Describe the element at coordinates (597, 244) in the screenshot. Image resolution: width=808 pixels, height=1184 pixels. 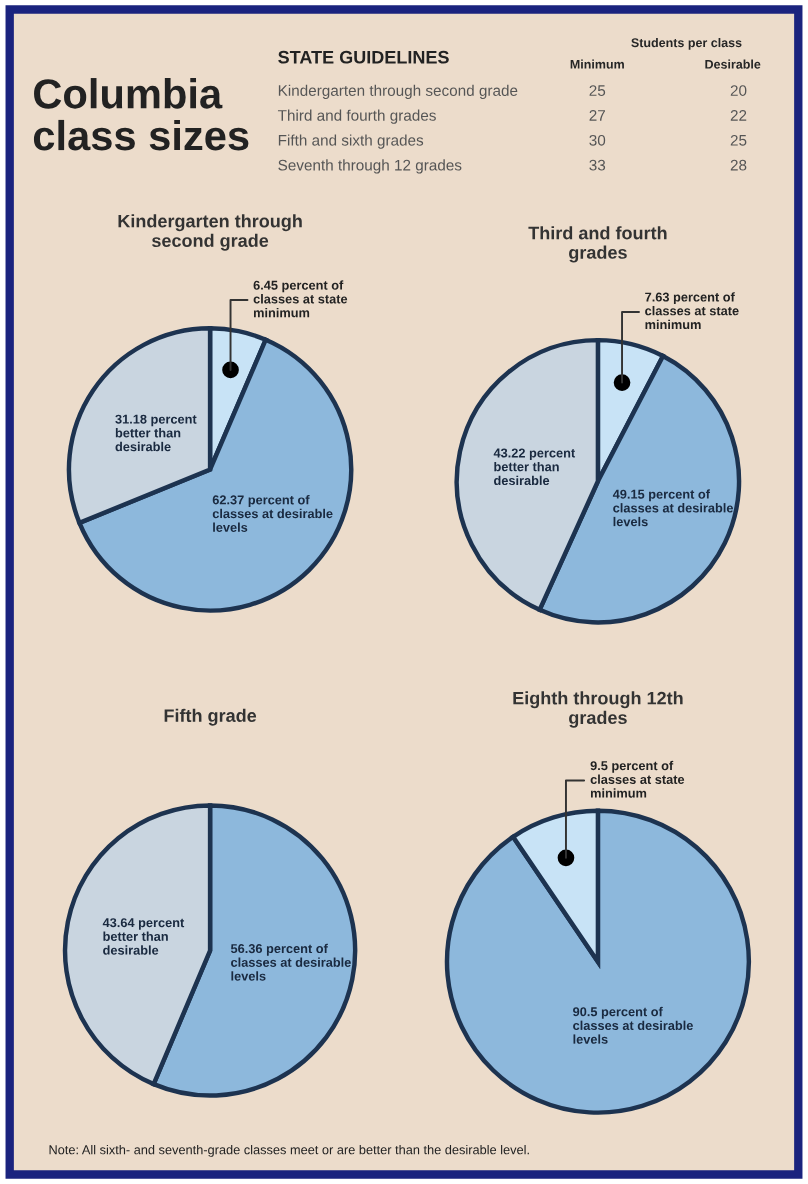
I see `chart-title: Third and fourth grades` at that location.